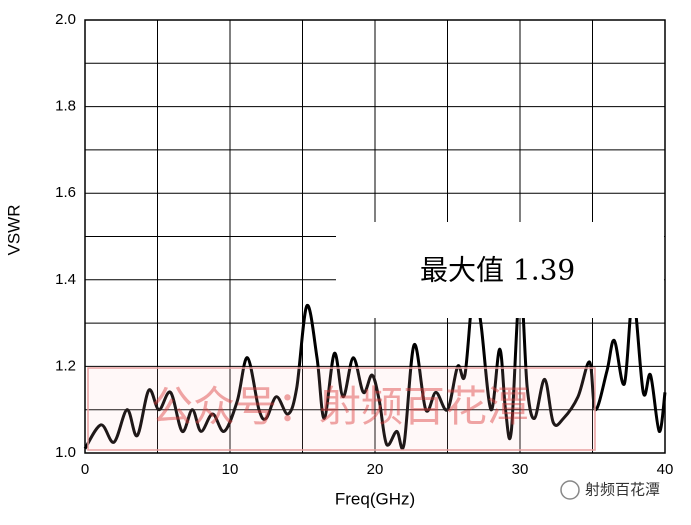 Image resolution: width=691 pixels, height=525 pixels. What do you see at coordinates (230, 469) in the screenshot?
I see `x-tick-label: 10` at bounding box center [230, 469].